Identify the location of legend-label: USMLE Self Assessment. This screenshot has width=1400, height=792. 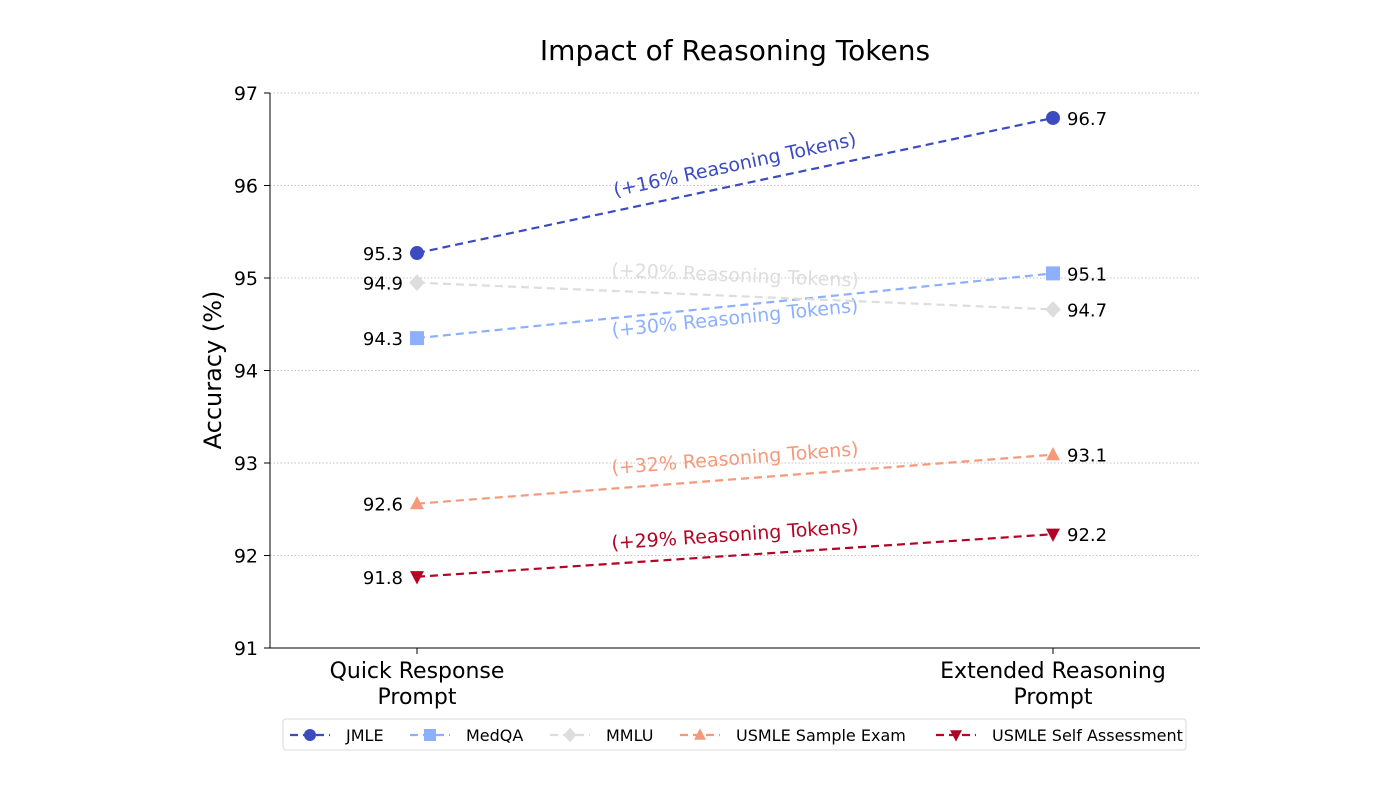
(1087, 735).